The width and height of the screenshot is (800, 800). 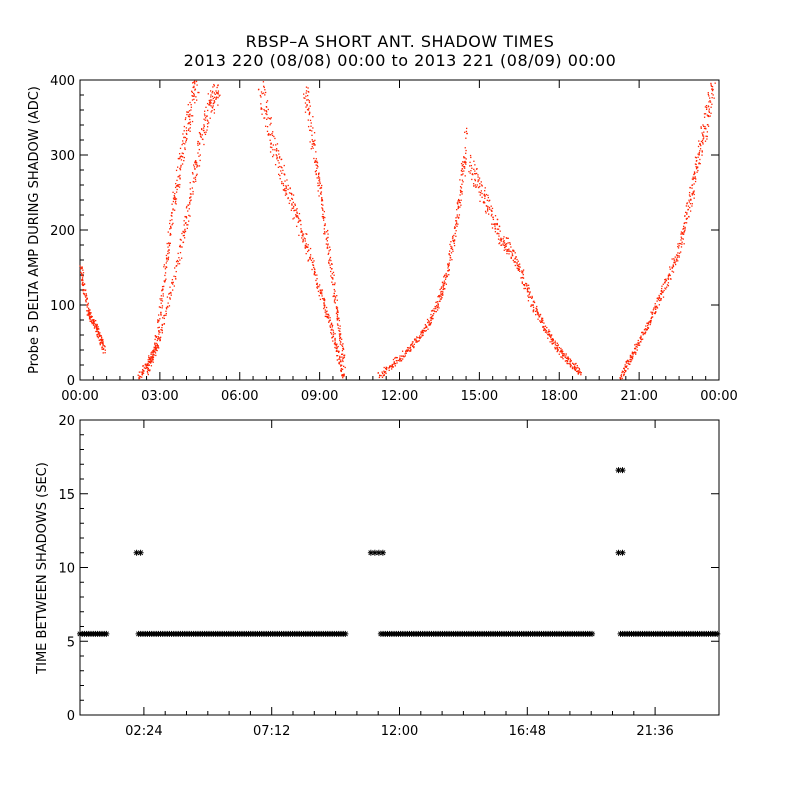 What do you see at coordinates (62, 156) in the screenshot?
I see `top-y-tick-label: 300` at bounding box center [62, 156].